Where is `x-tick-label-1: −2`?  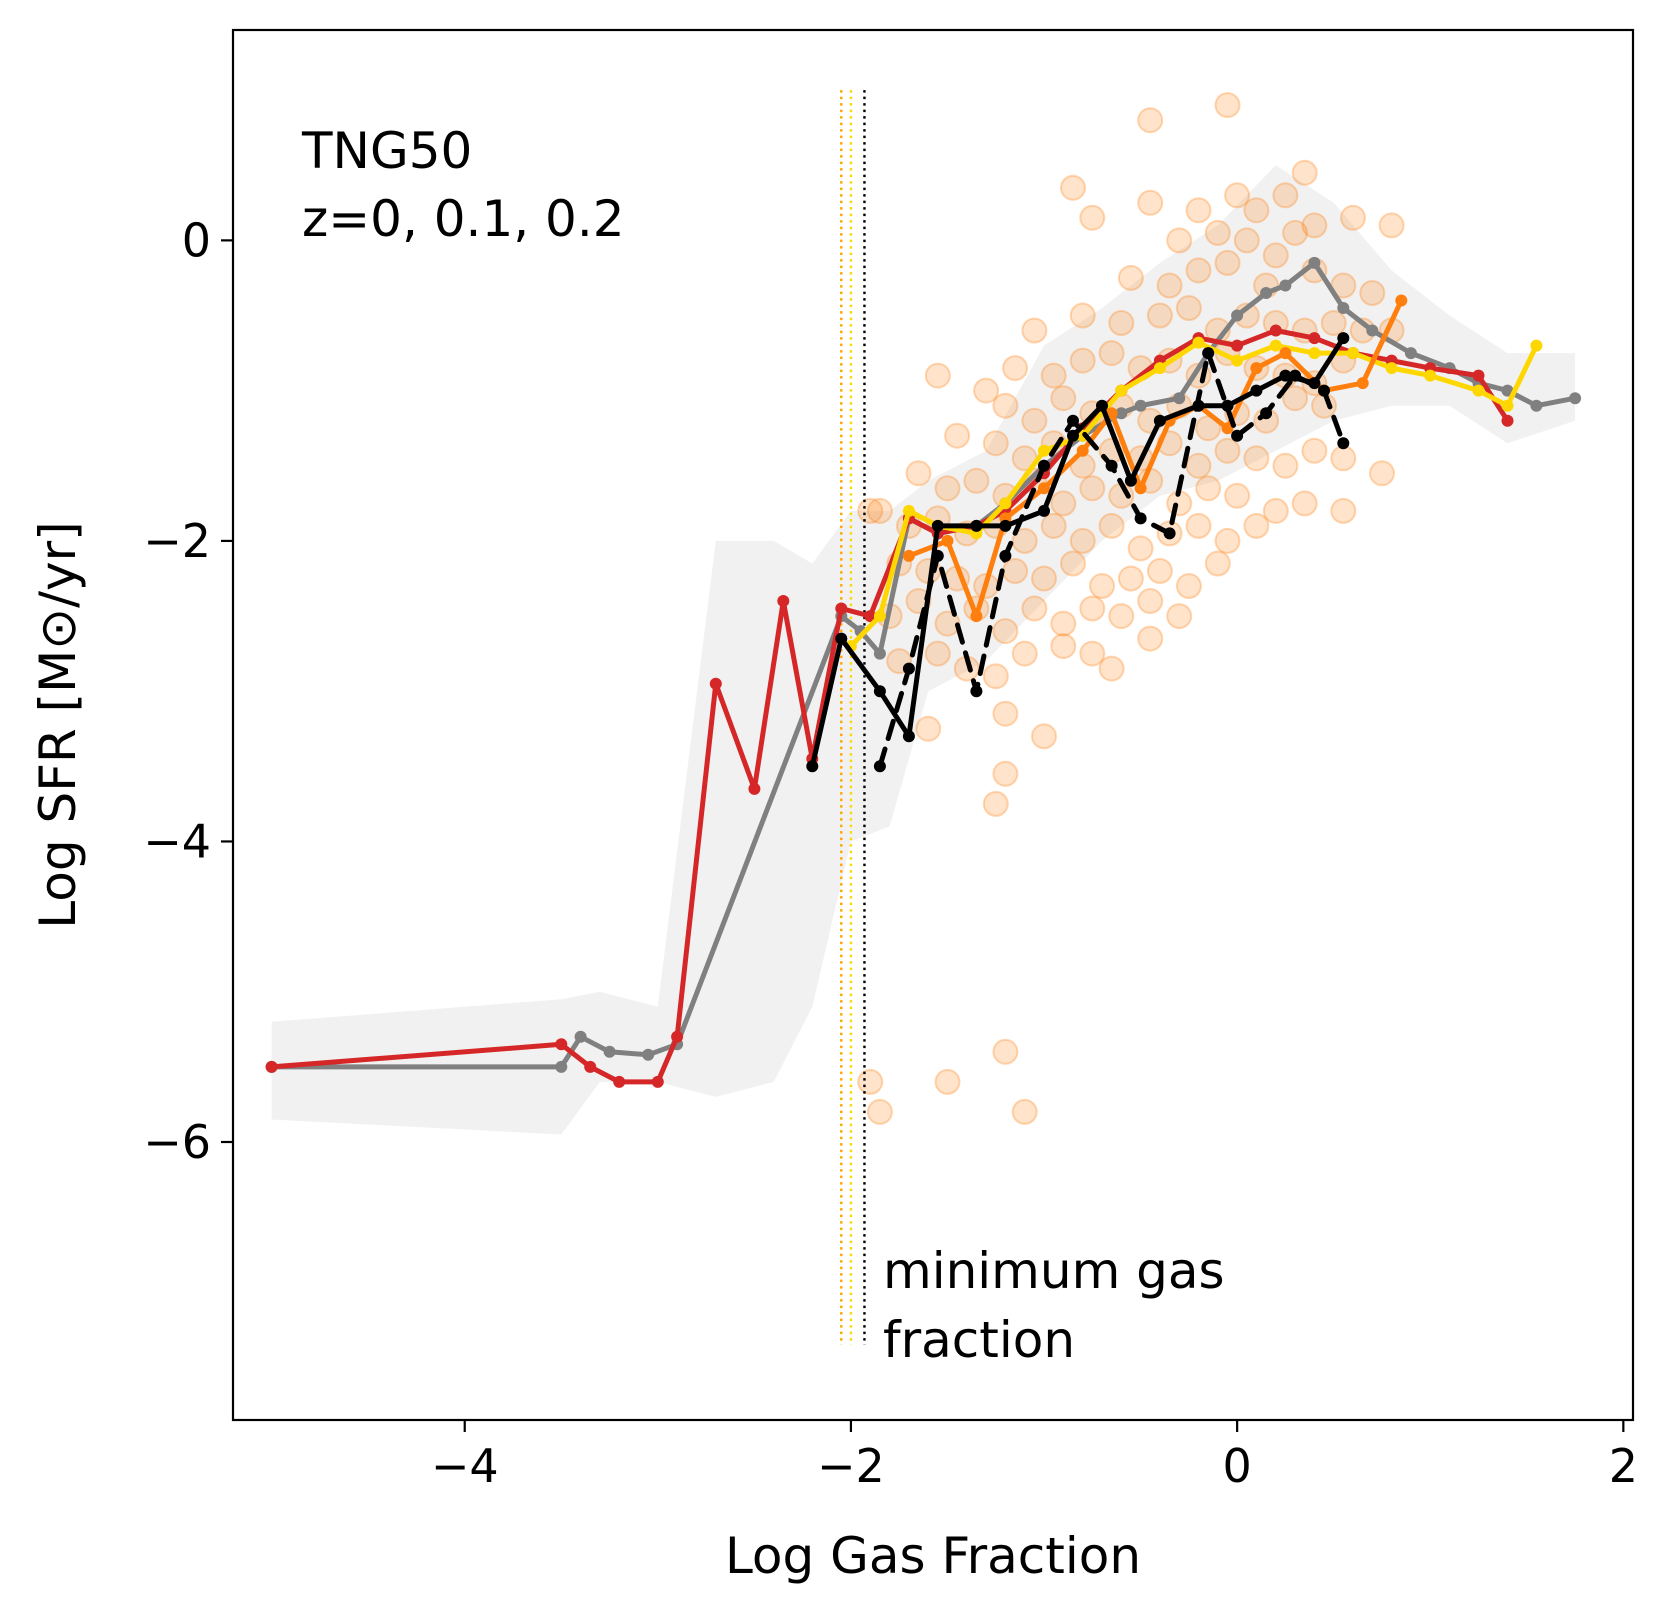 x-tick-label-1: −2 is located at coordinates (851, 1466).